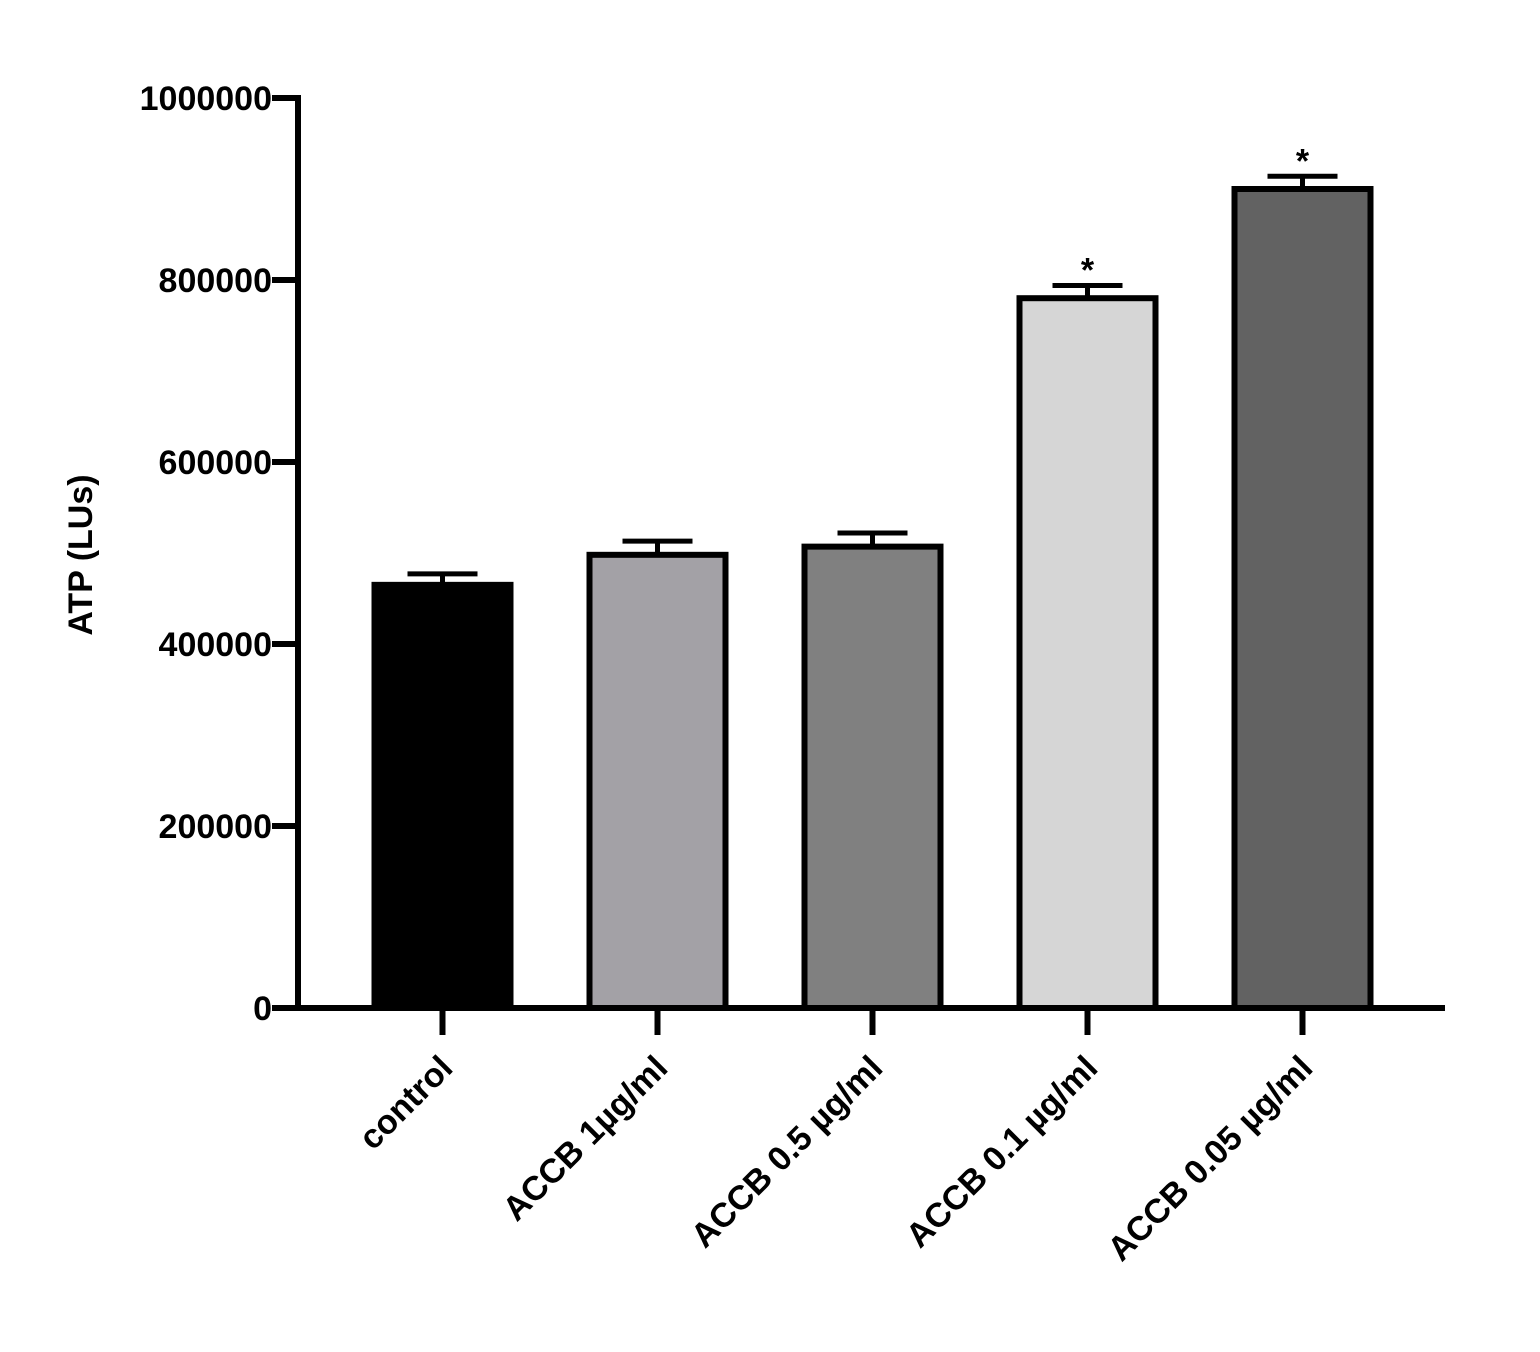 The image size is (1540, 1352). I want to click on y-tick-label: 400000, so click(215, 645).